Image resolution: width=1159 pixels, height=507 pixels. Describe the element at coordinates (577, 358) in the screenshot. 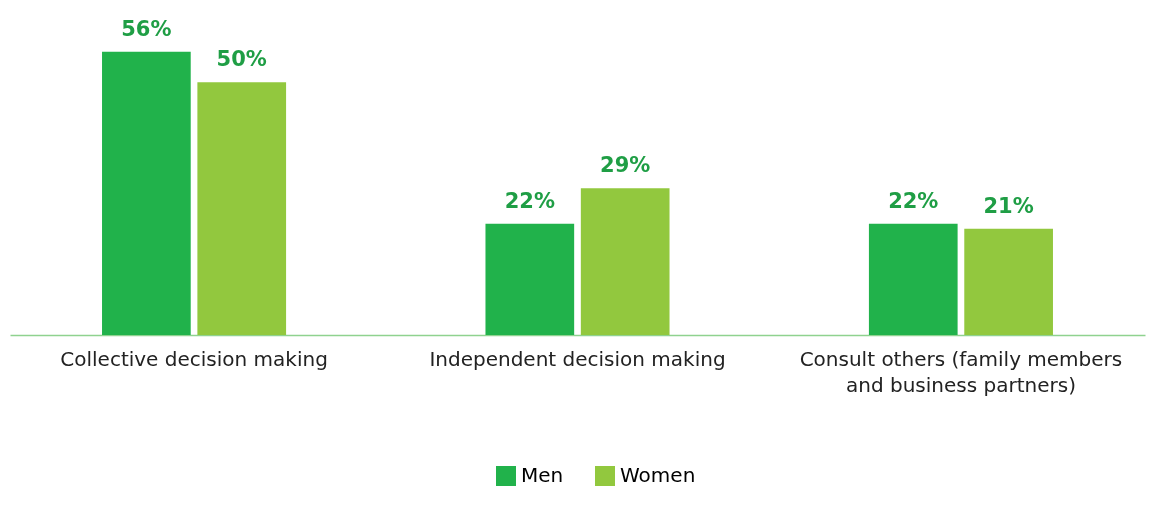

I see `x-tick-label: Independent decision making` at that location.